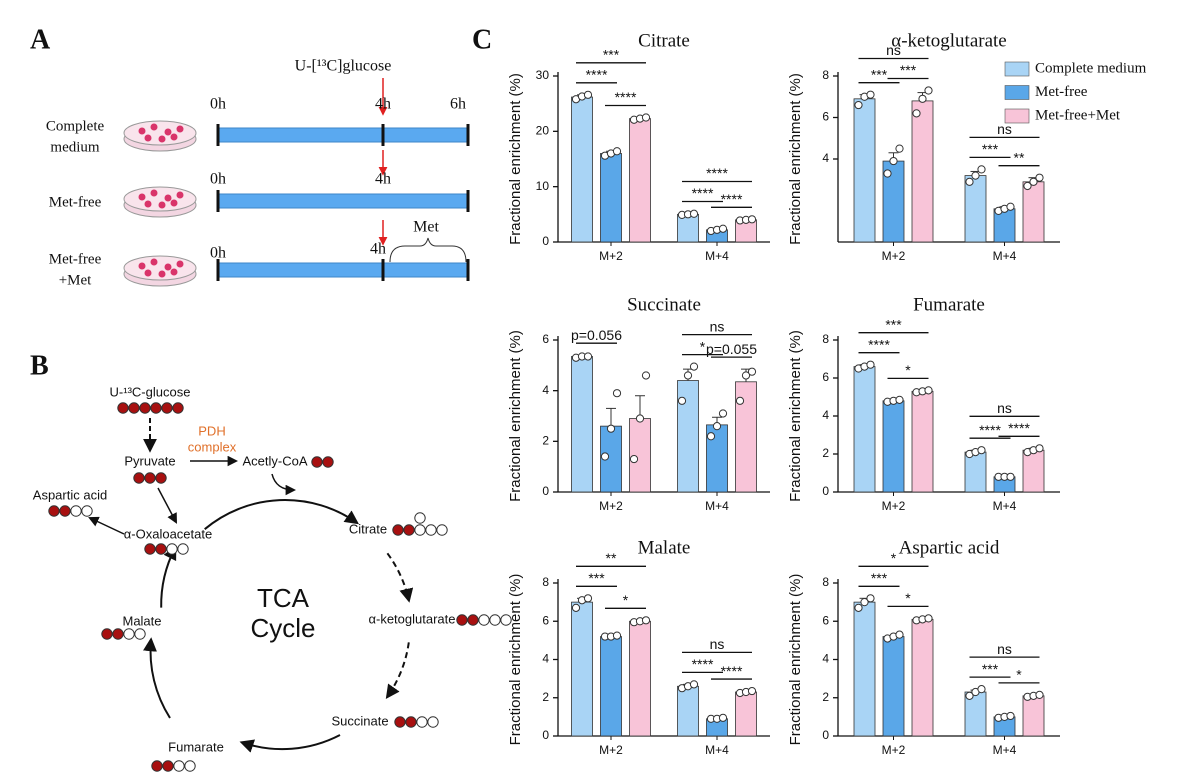 This screenshot has width=1186, height=783. What do you see at coordinates (149, 460) in the screenshot?
I see `node-label: Pyruvate` at bounding box center [149, 460].